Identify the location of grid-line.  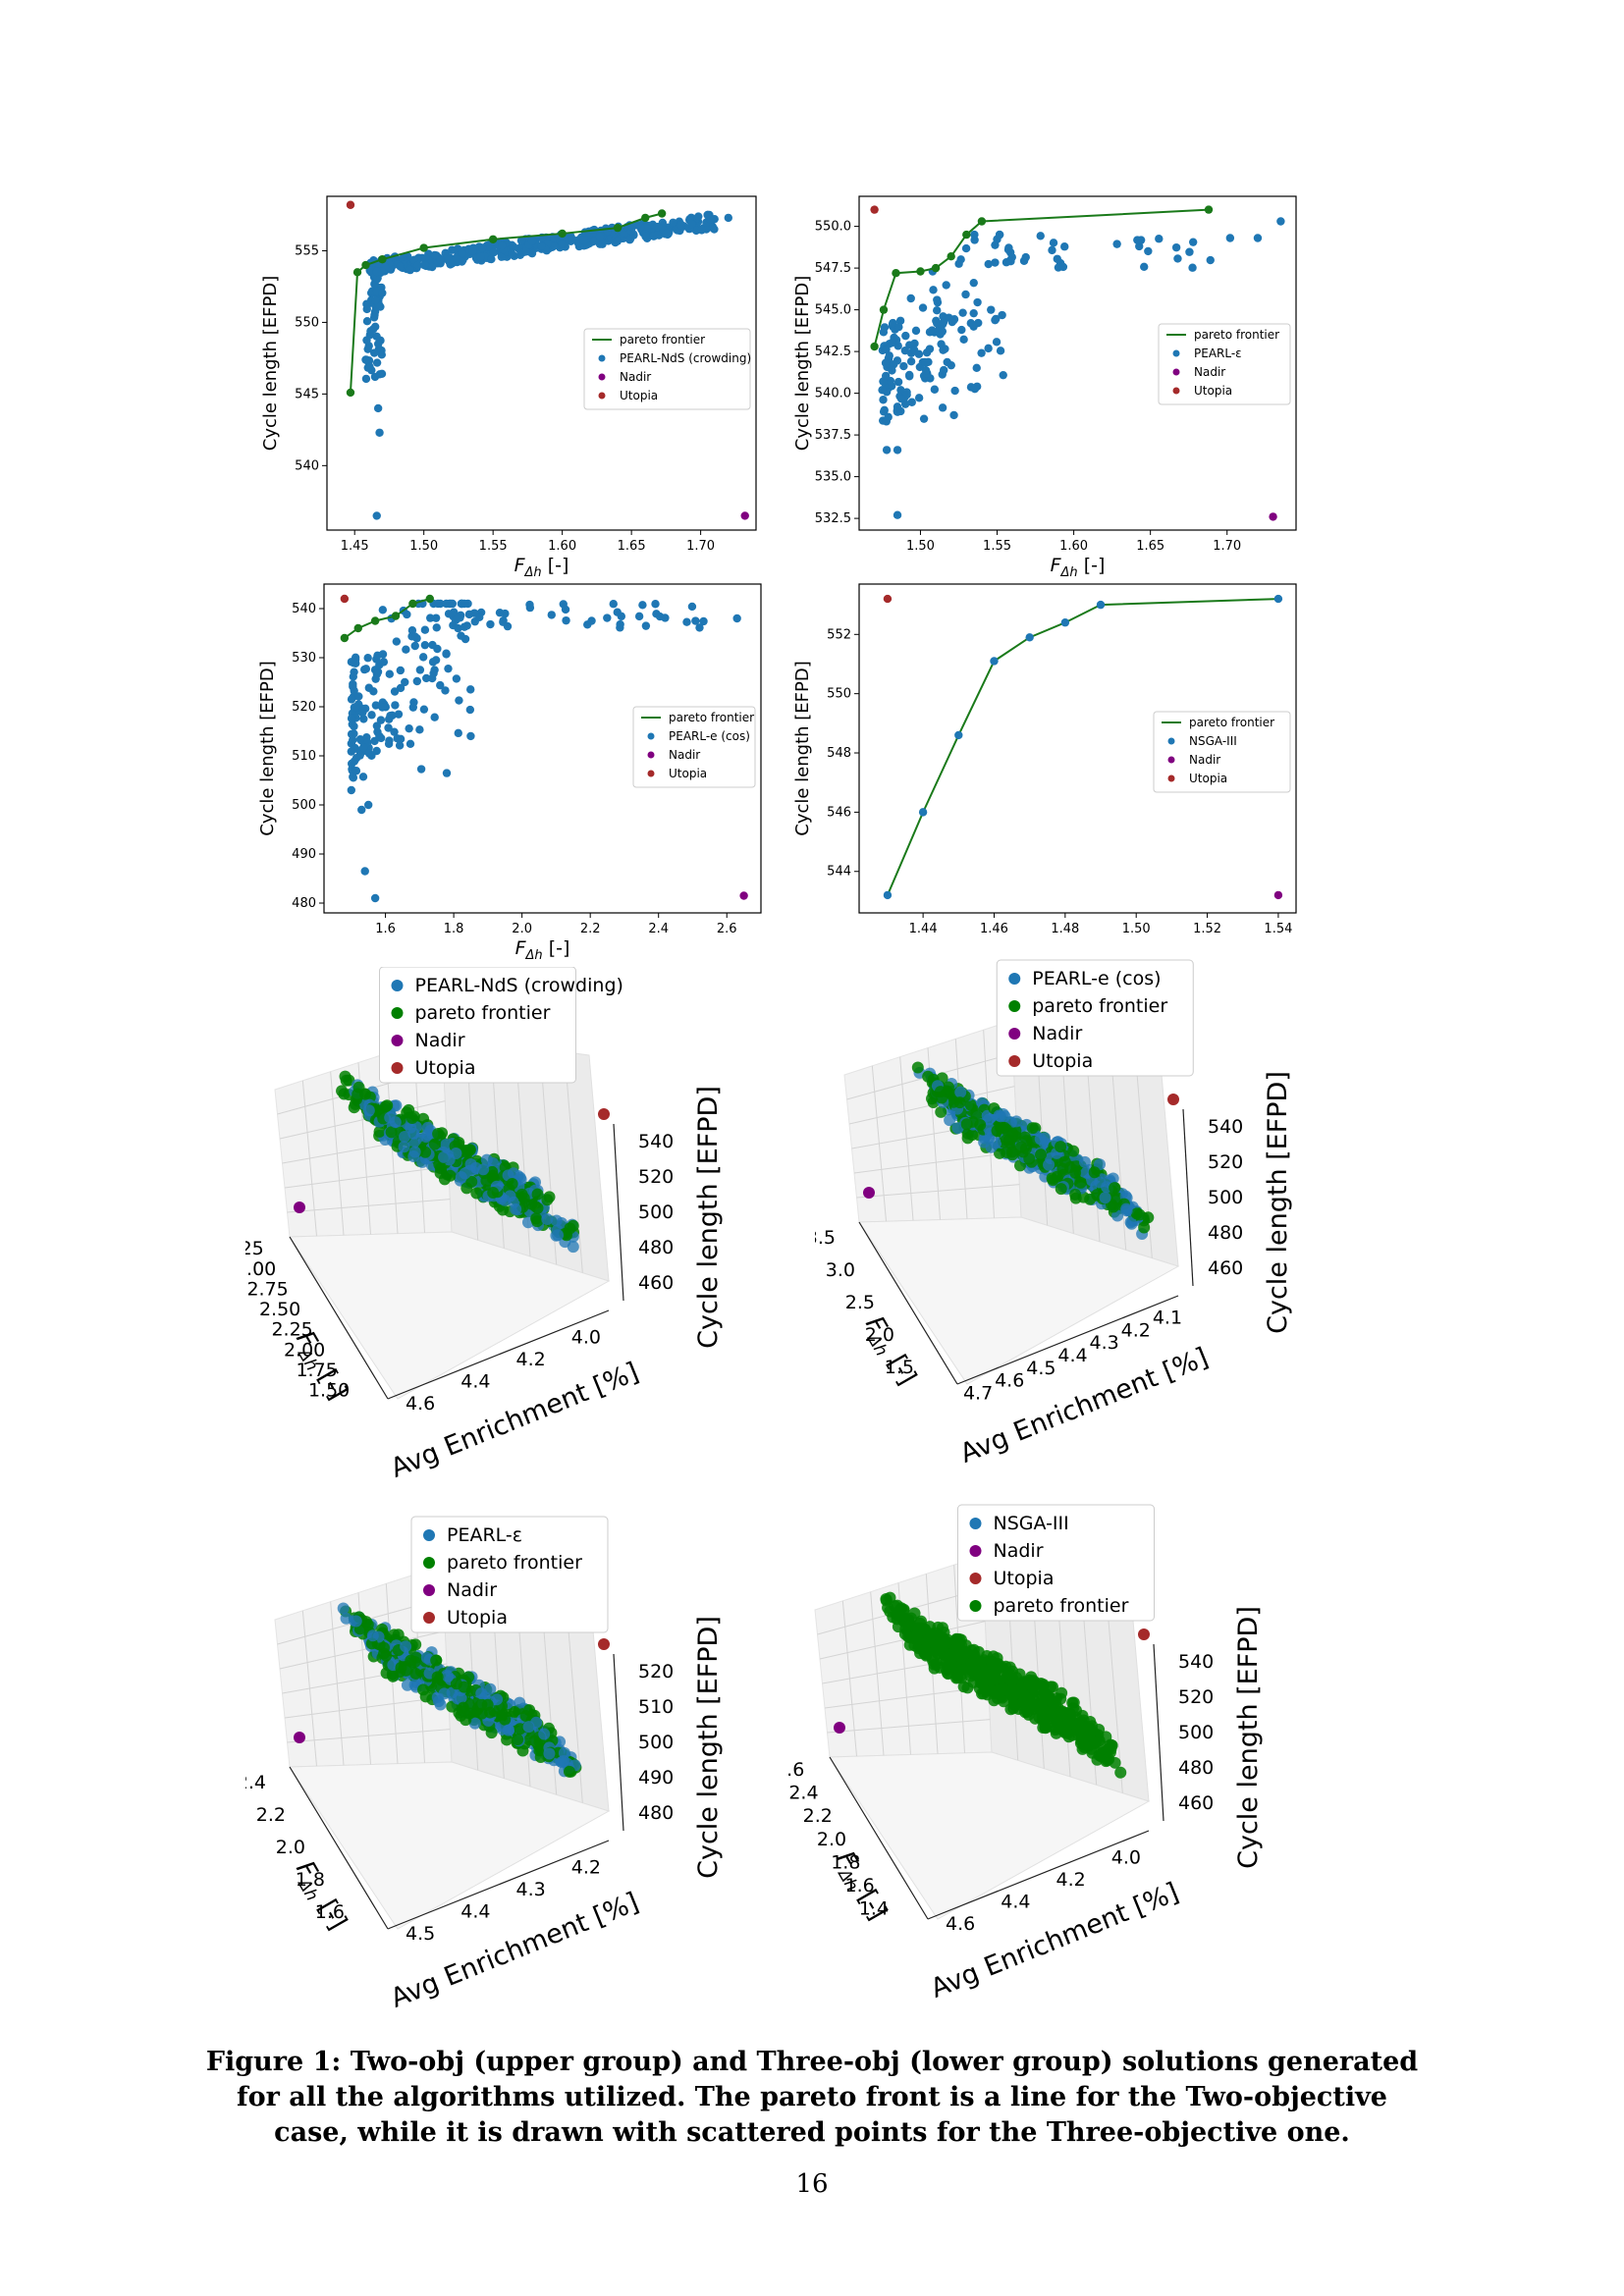
(369, 1736).